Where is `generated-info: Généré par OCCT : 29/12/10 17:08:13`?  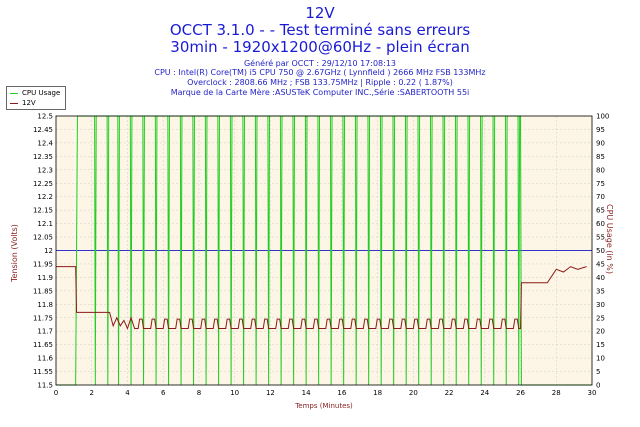 generated-info: Généré par OCCT : 29/12/10 17:08:13 is located at coordinates (320, 63).